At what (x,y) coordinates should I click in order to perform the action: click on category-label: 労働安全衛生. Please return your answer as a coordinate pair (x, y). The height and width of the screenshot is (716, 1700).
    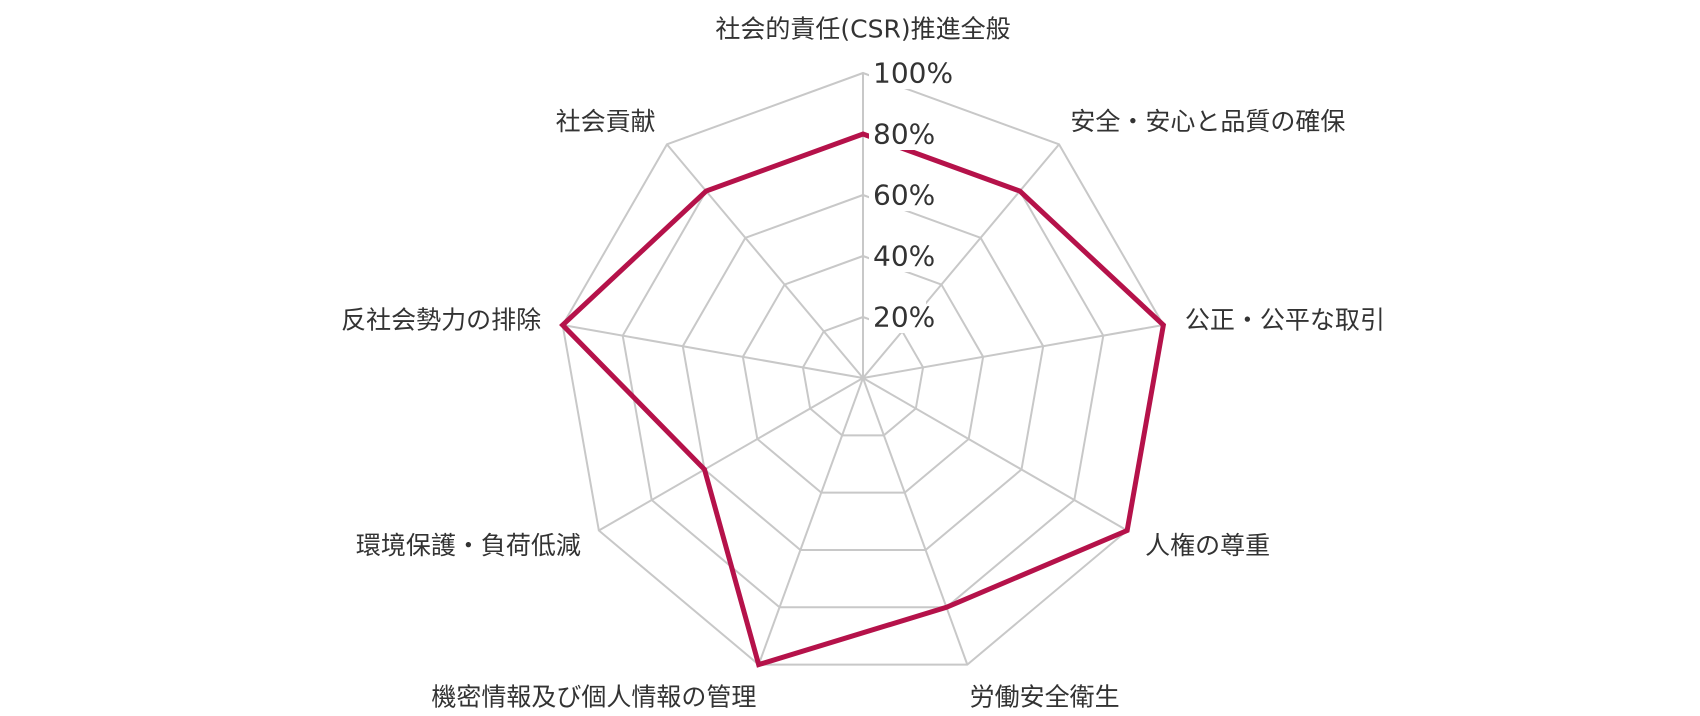
    Looking at the image, I should click on (1045, 696).